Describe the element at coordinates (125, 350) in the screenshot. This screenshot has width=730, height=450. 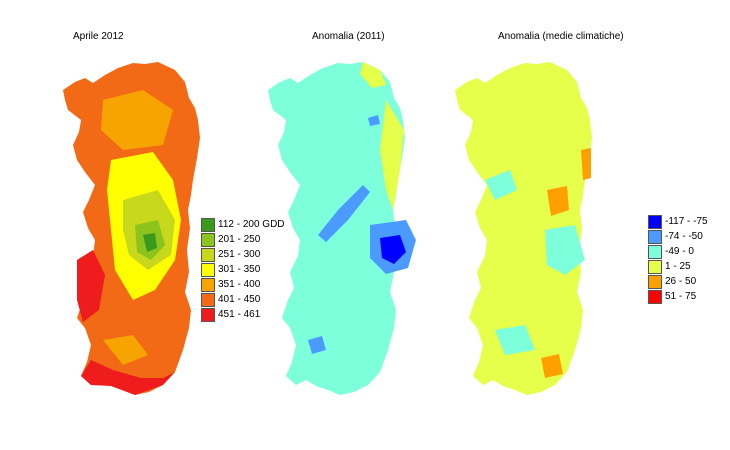
I see `zone-yellow-south` at that location.